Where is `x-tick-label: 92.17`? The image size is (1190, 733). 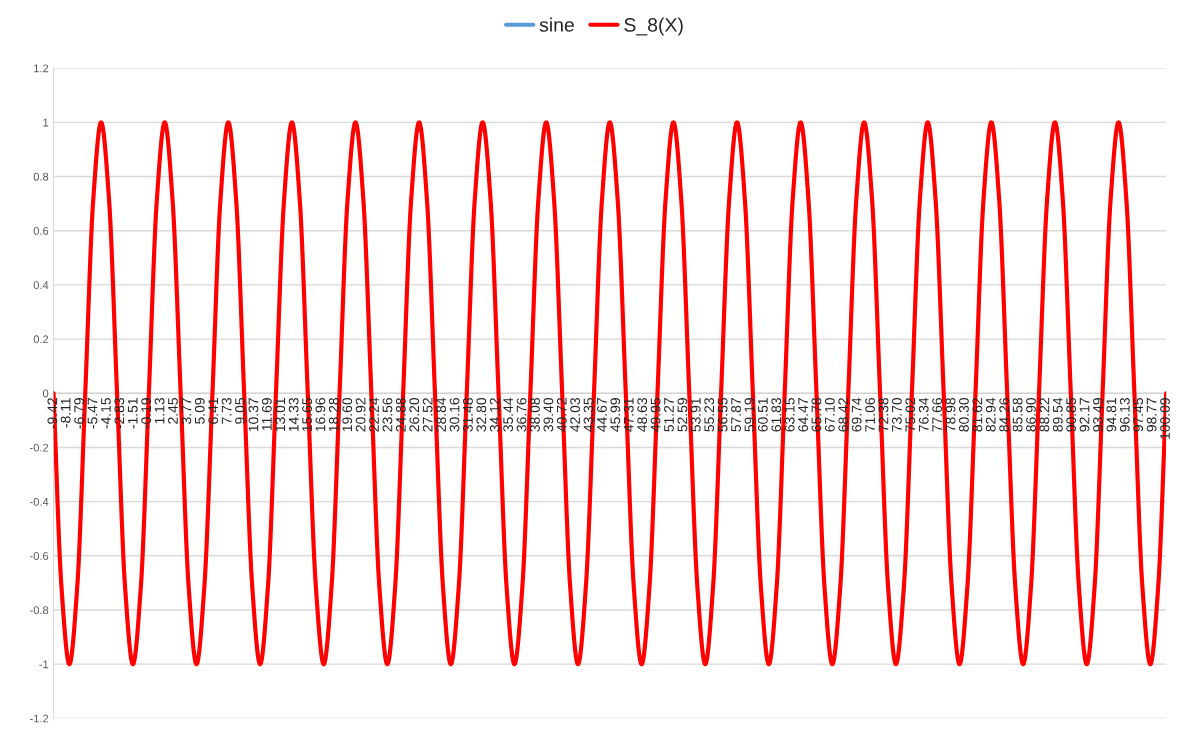 x-tick-label: 92.17 is located at coordinates (1084, 415).